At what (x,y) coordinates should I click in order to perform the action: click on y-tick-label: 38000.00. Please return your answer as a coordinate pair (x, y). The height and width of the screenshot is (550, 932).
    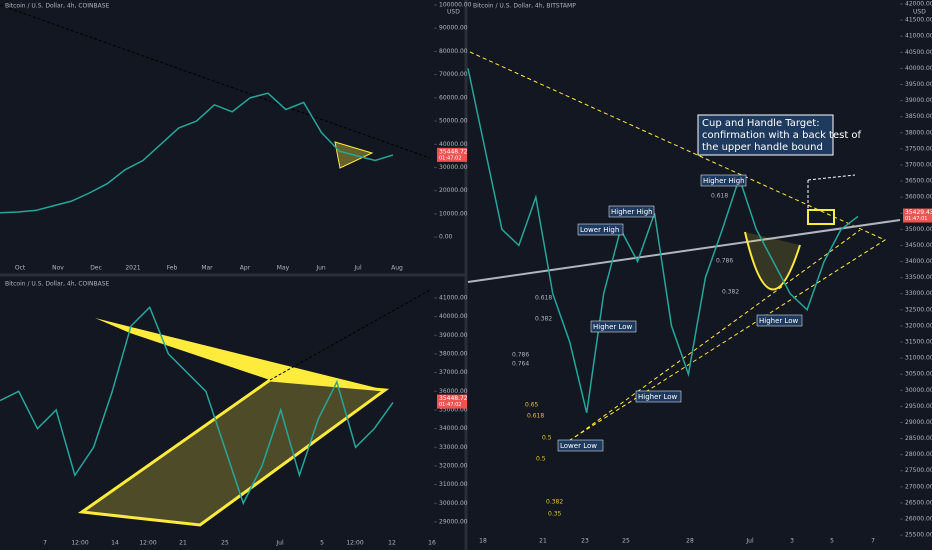
    Looking at the image, I should click on (453, 353).